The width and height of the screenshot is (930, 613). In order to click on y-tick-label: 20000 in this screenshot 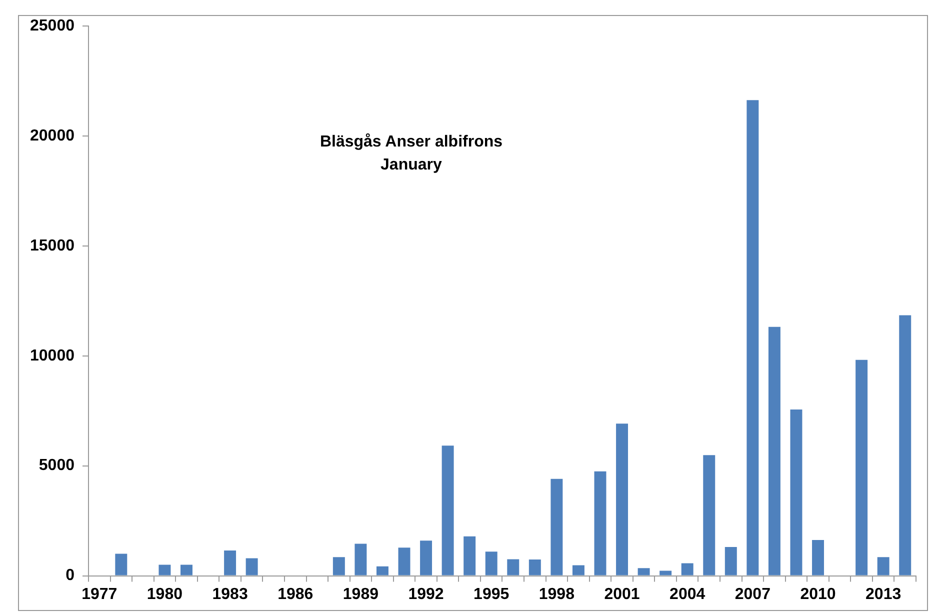, I will do `click(52, 135)`.